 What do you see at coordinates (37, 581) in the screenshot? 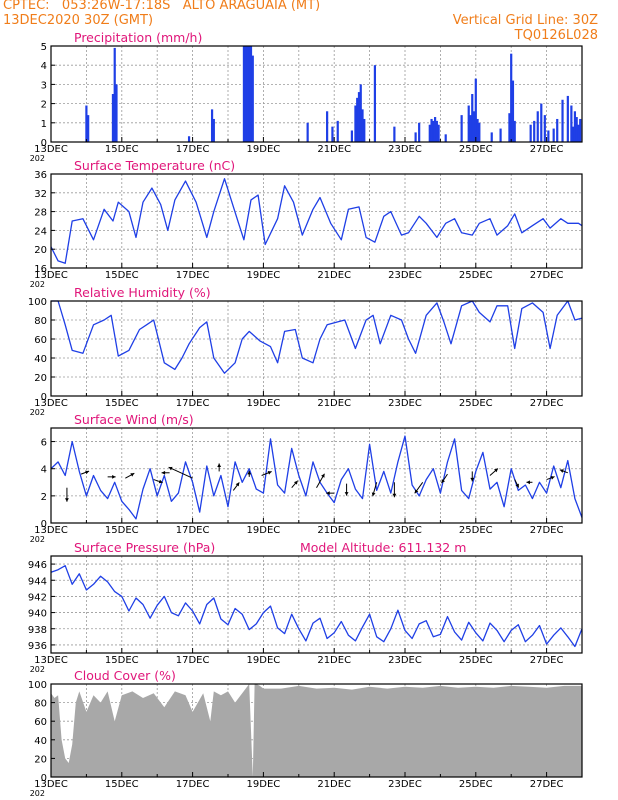
I see `y-tick-label: 944` at bounding box center [37, 581].